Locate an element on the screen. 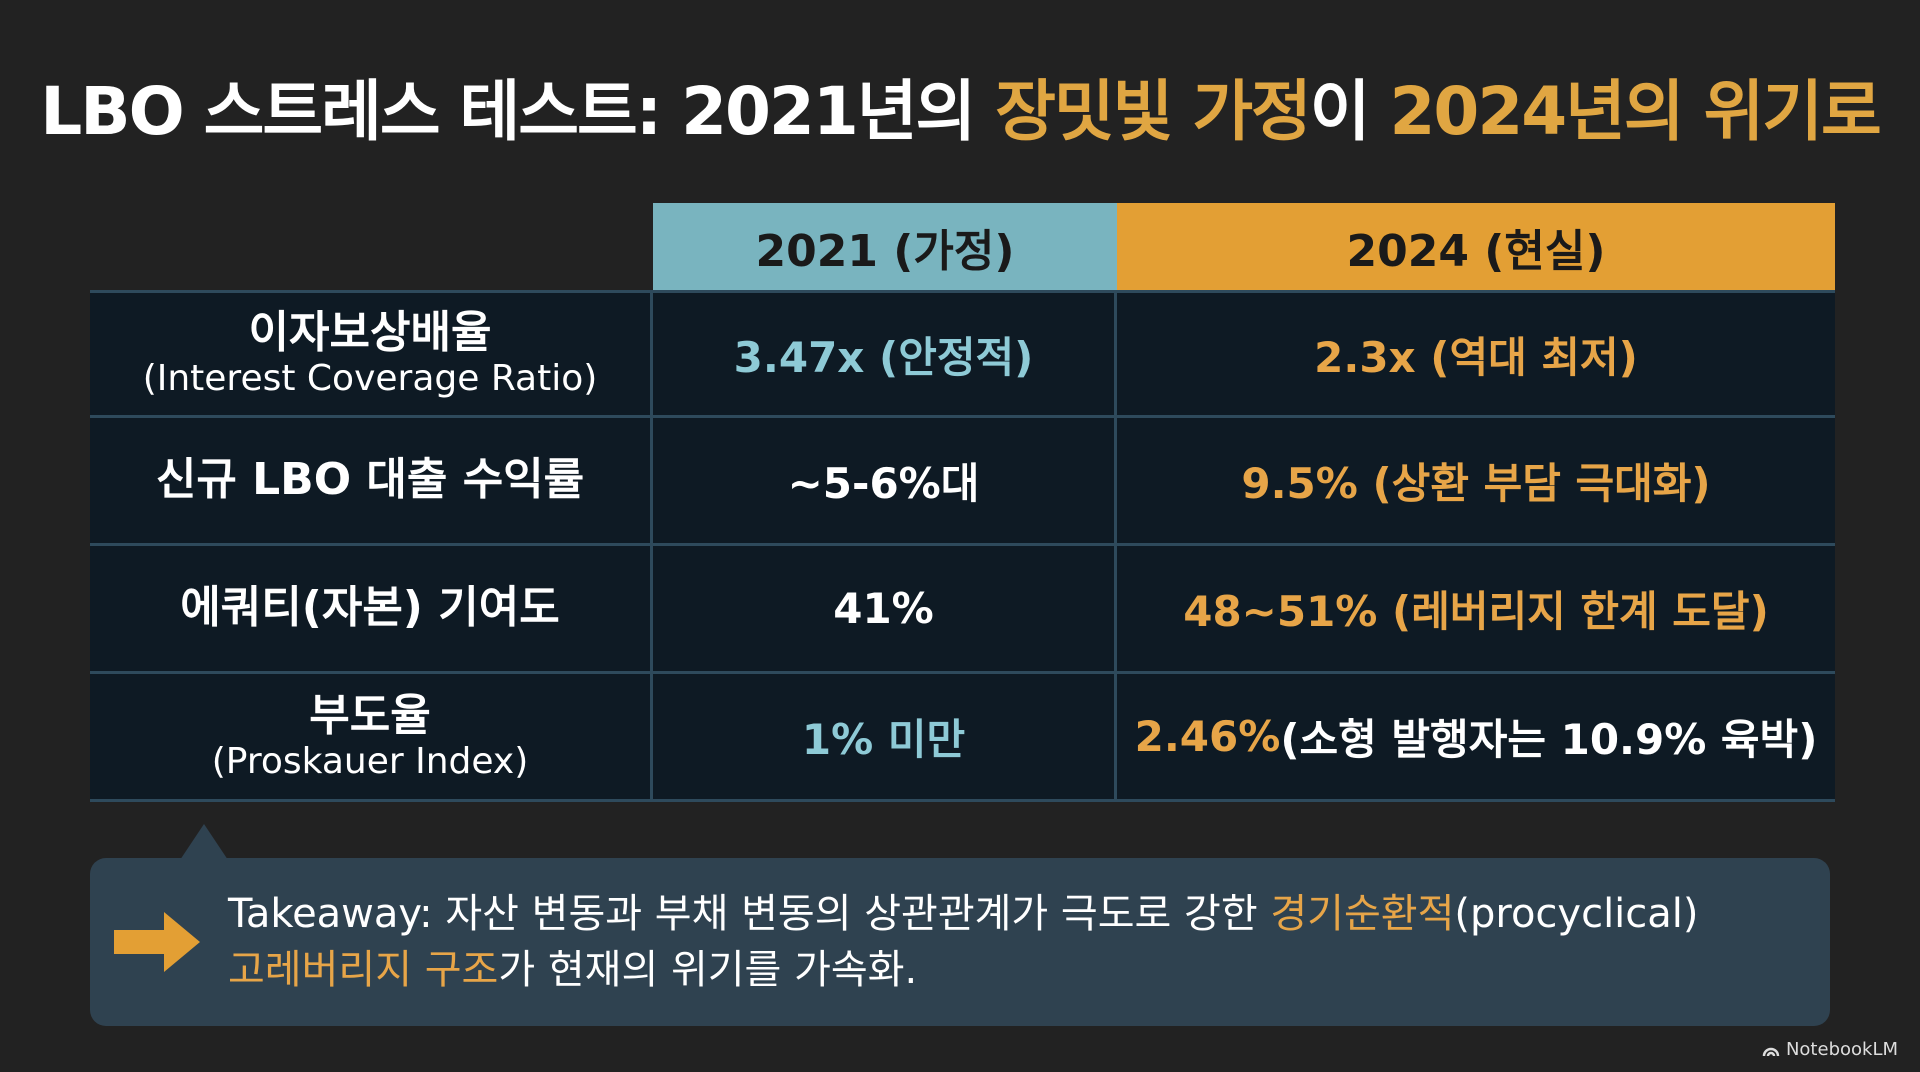  takeaway-line1-a: Takeaway: 자산 변동과 부채 변동의 상관관계가 극도로 강한 is located at coordinates (749, 914).